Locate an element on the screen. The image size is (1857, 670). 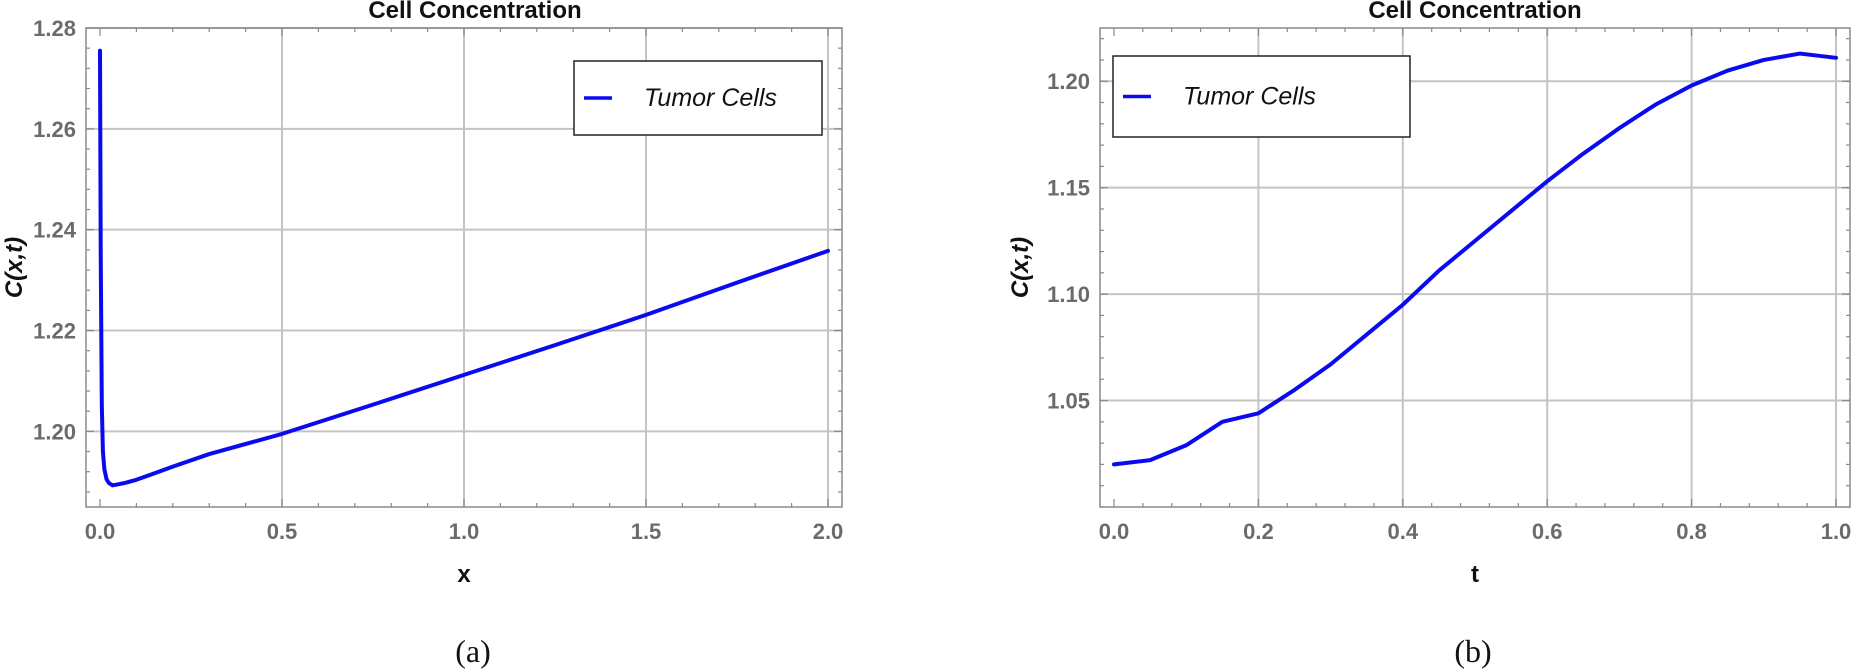
x-axis-label: t is located at coordinates (1475, 574).